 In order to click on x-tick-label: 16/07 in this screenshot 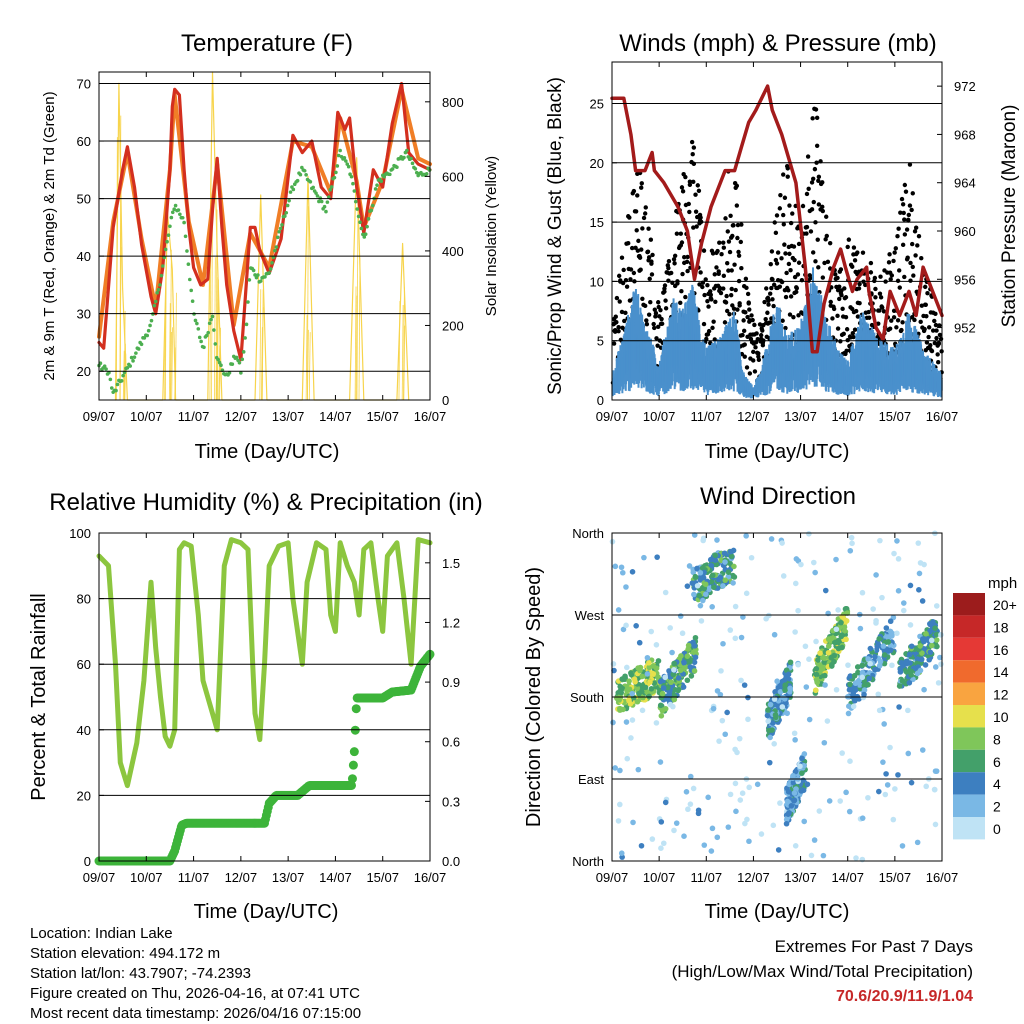, I will do `click(430, 416)`.